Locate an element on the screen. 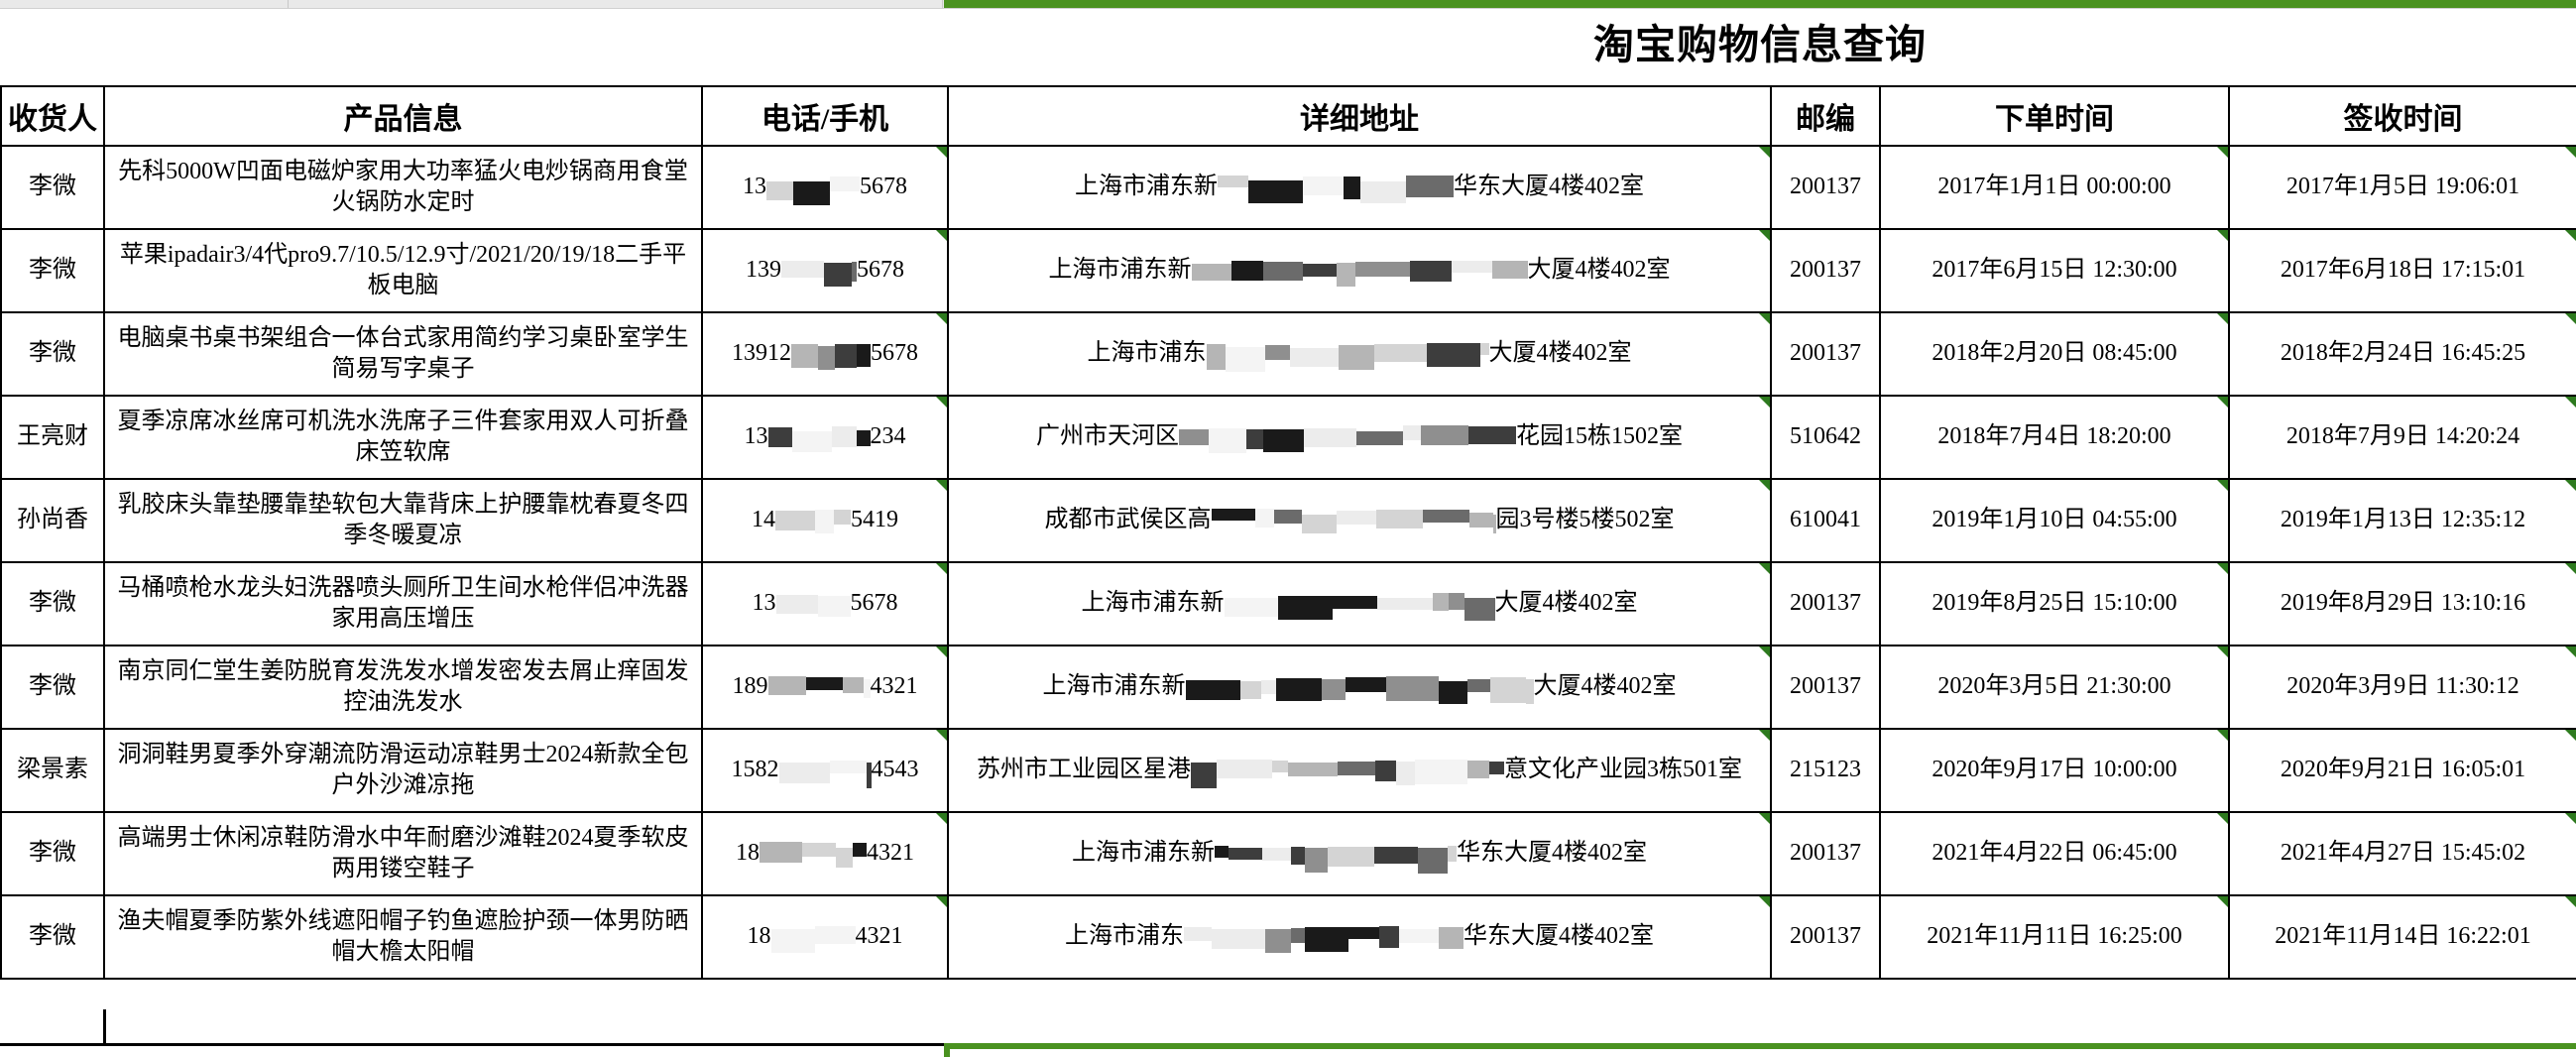  cell-postcode: 510642 is located at coordinates (1825, 437).